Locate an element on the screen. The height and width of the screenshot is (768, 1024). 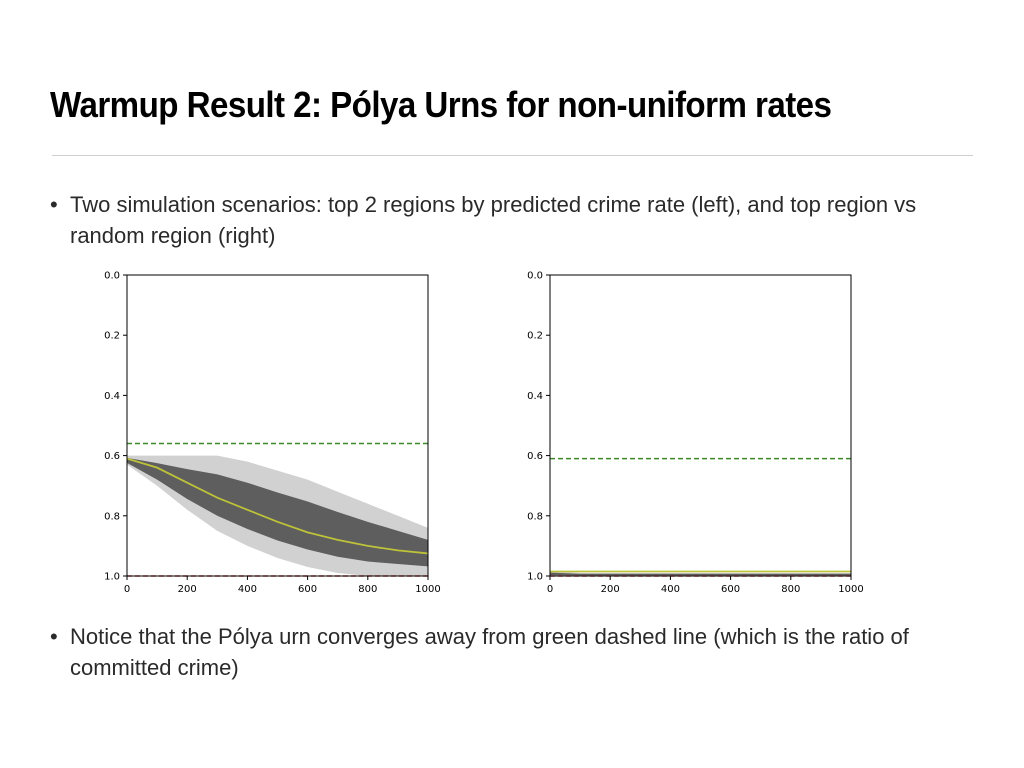
chart-right-svg: 0.0 0.2 0.4 0.6 0.8 1.0 0 200 400 600 800 1000 is located at coordinates (695, 433).